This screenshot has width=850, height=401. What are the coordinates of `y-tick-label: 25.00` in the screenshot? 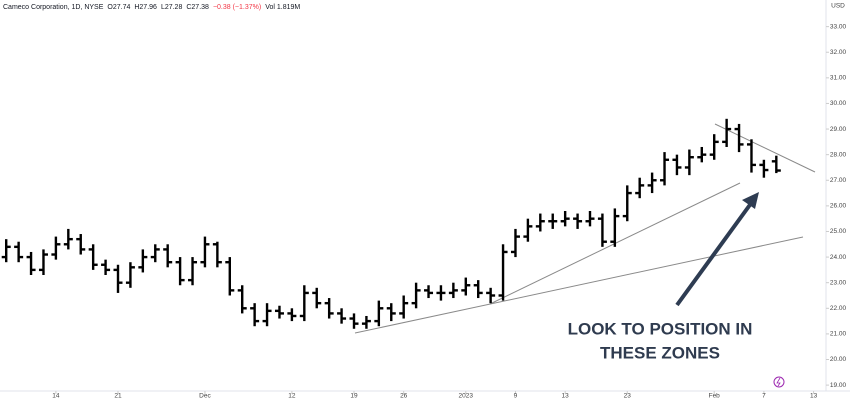 It's located at (838, 231).